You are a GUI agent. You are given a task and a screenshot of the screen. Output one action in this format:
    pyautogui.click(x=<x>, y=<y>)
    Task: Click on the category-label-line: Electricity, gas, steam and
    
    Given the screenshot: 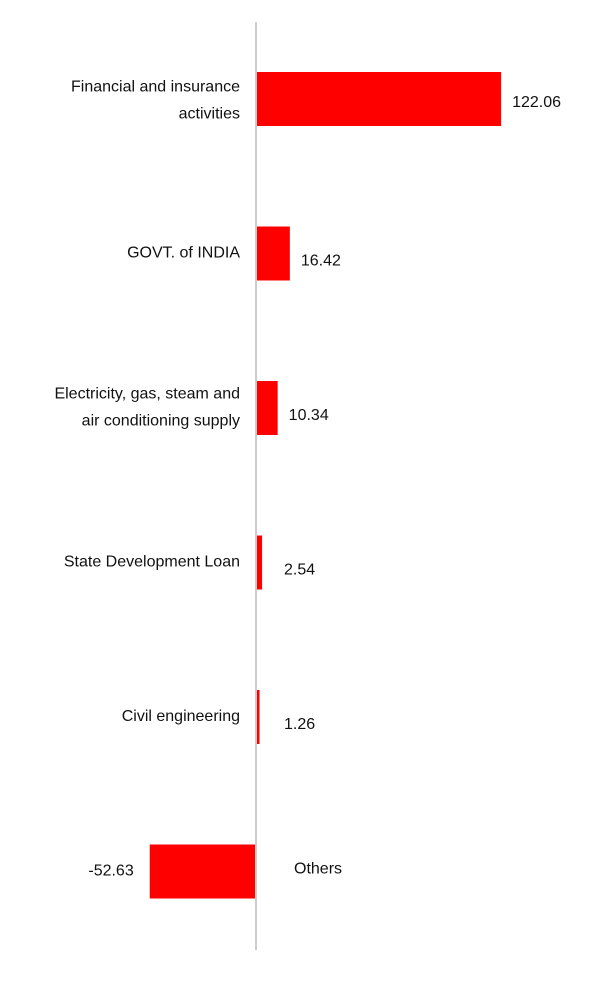 What is the action you would take?
    pyautogui.click(x=147, y=394)
    